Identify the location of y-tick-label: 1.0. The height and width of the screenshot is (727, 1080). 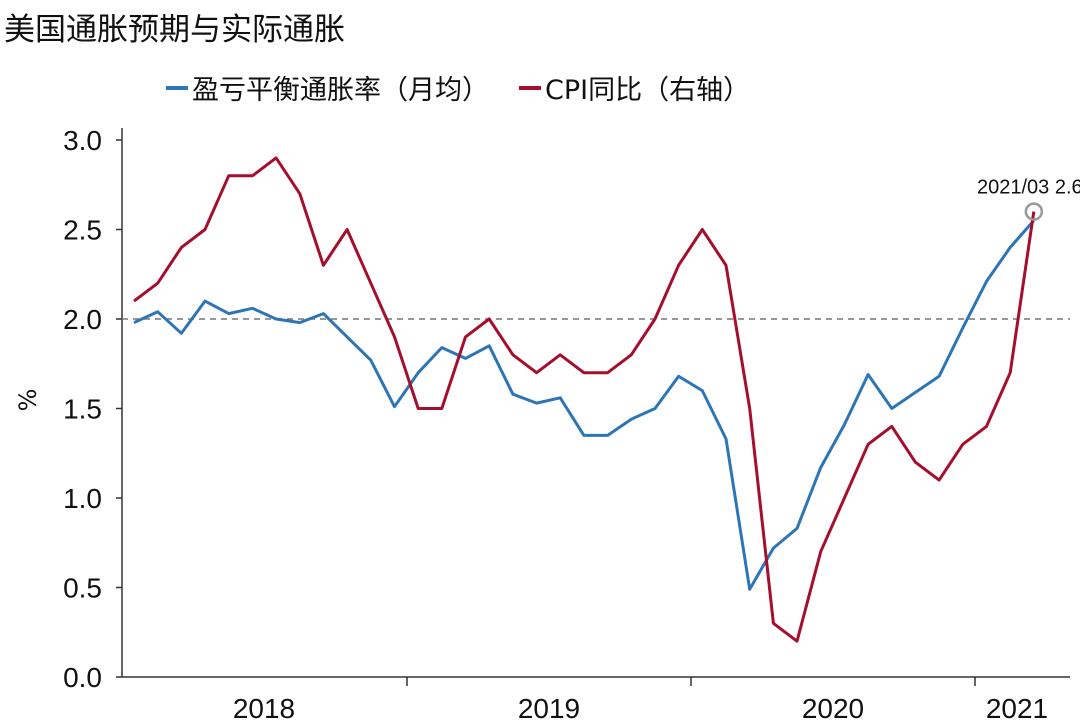
(82, 498).